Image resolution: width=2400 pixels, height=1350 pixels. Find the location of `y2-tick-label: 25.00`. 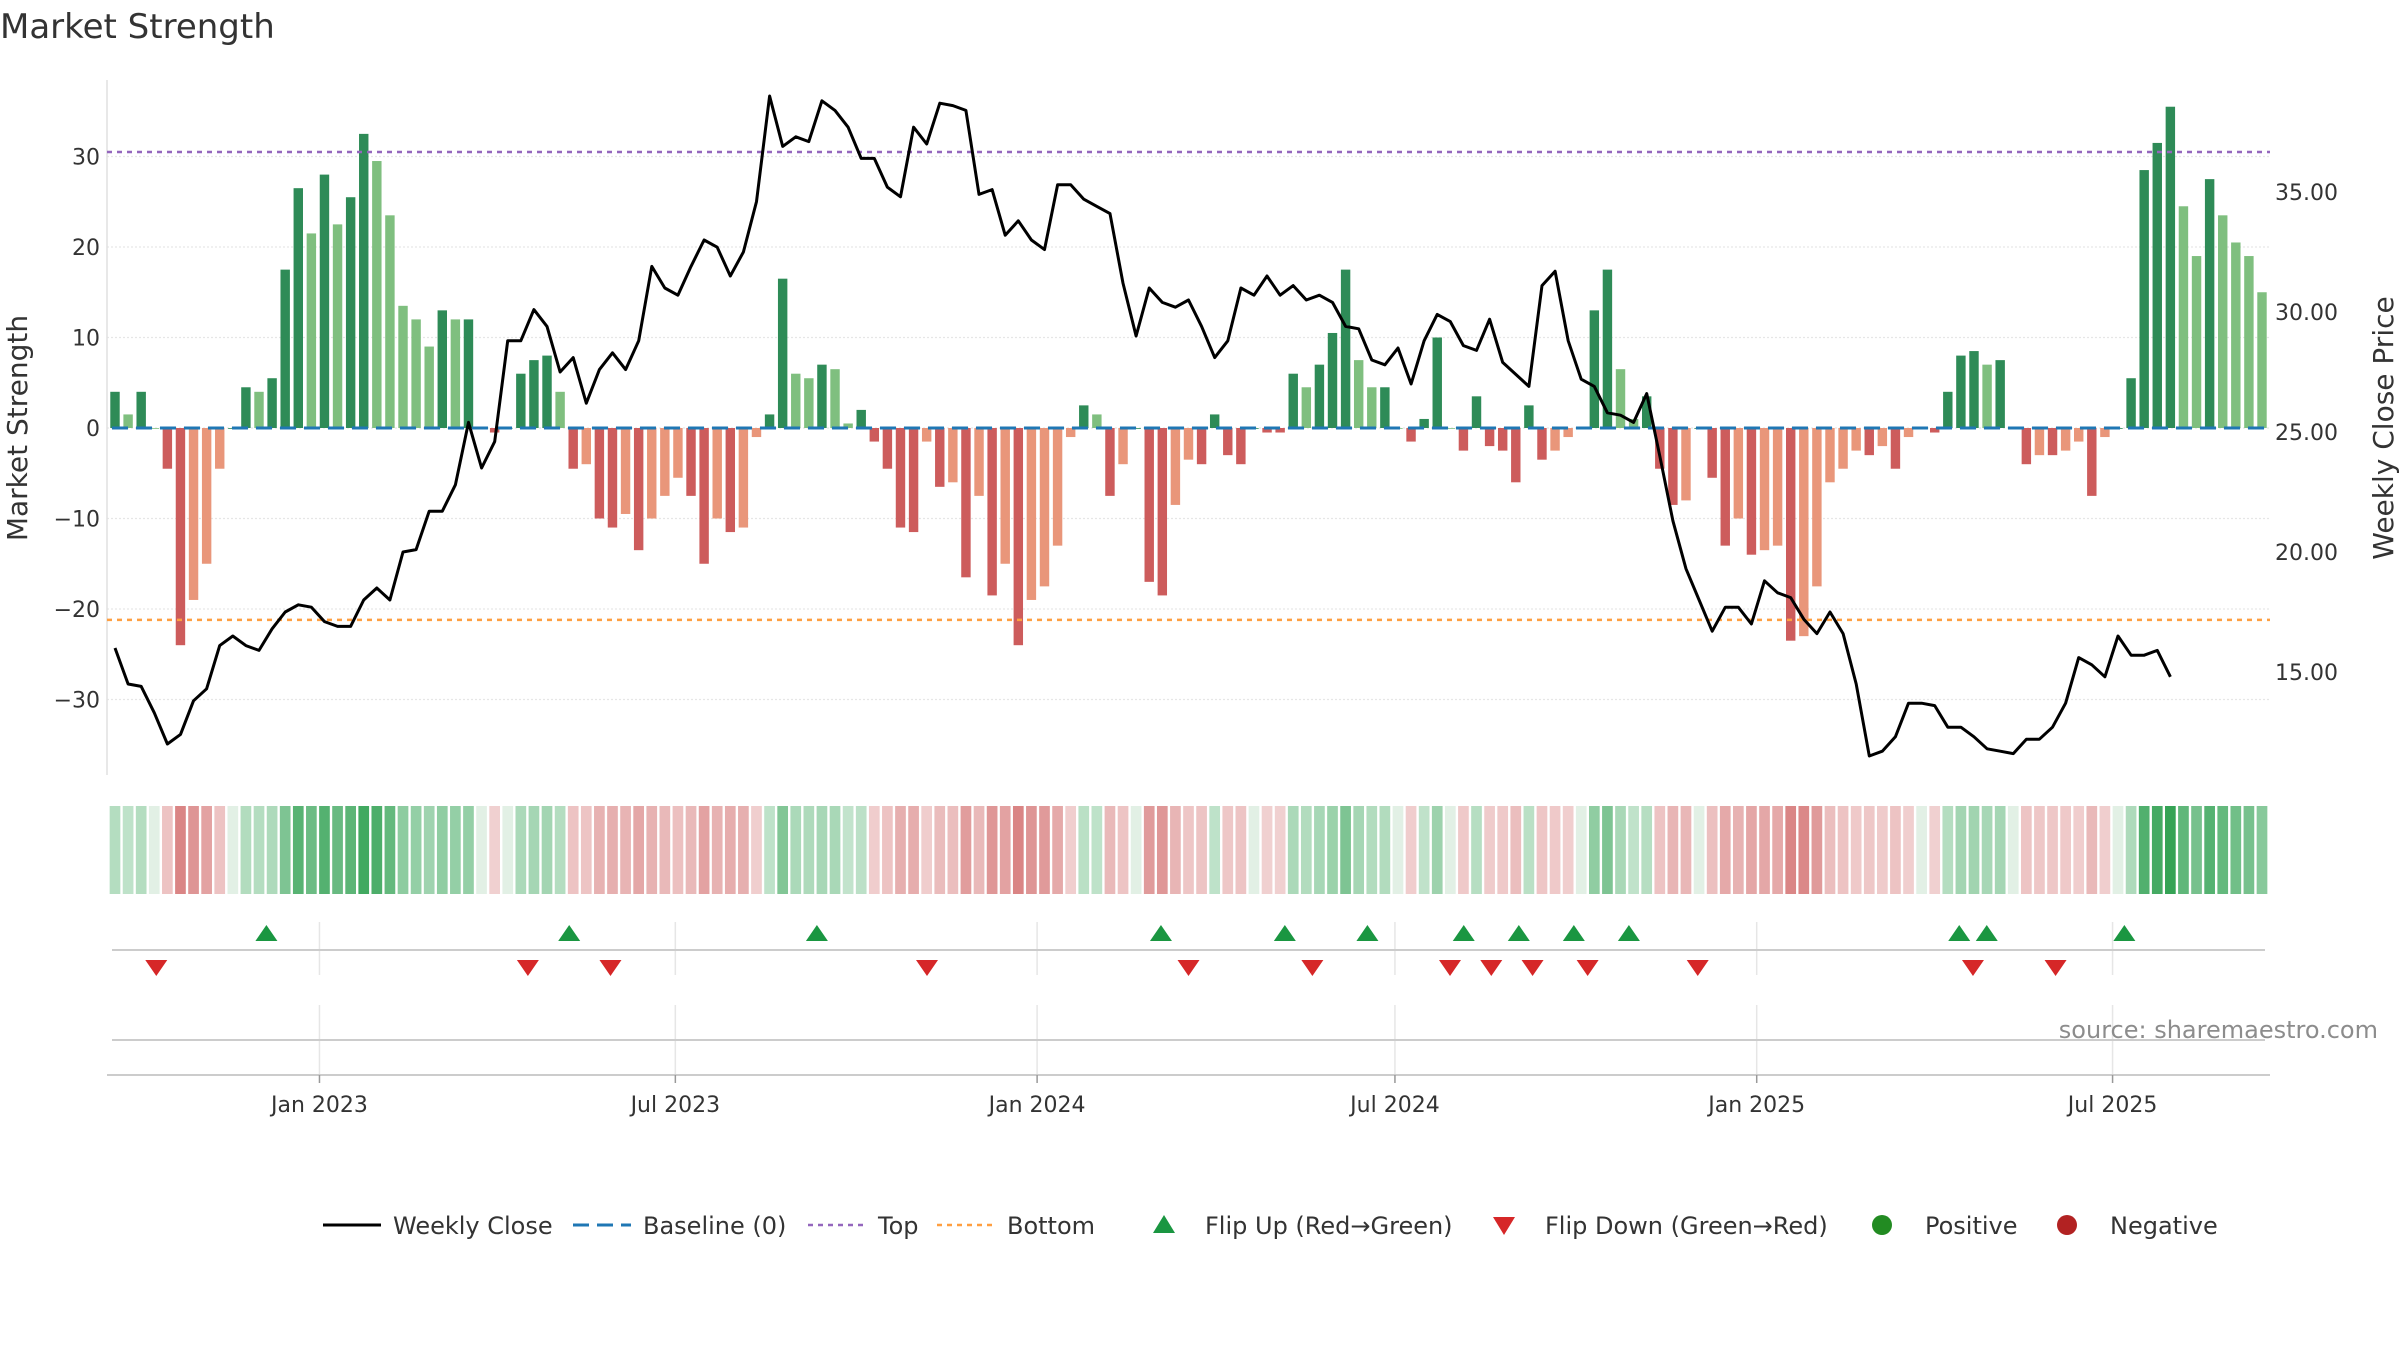

y2-tick-label: 25.00 is located at coordinates (2306, 433).